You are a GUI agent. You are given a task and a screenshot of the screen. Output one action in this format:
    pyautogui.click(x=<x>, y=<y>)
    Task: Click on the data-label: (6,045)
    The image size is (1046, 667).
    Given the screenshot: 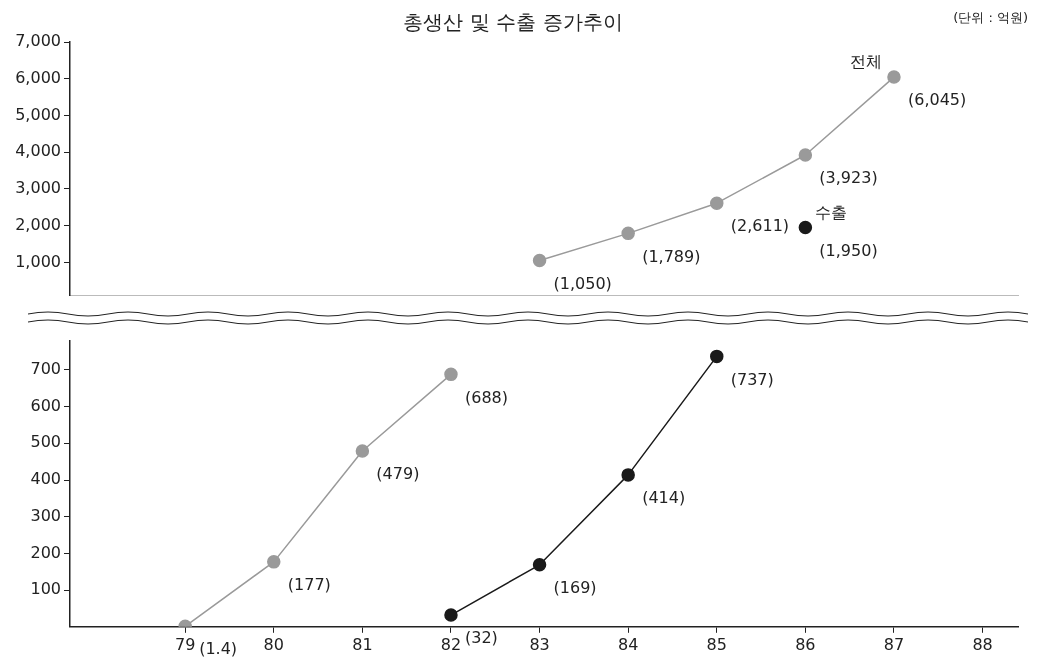 What is the action you would take?
    pyautogui.click(x=937, y=100)
    